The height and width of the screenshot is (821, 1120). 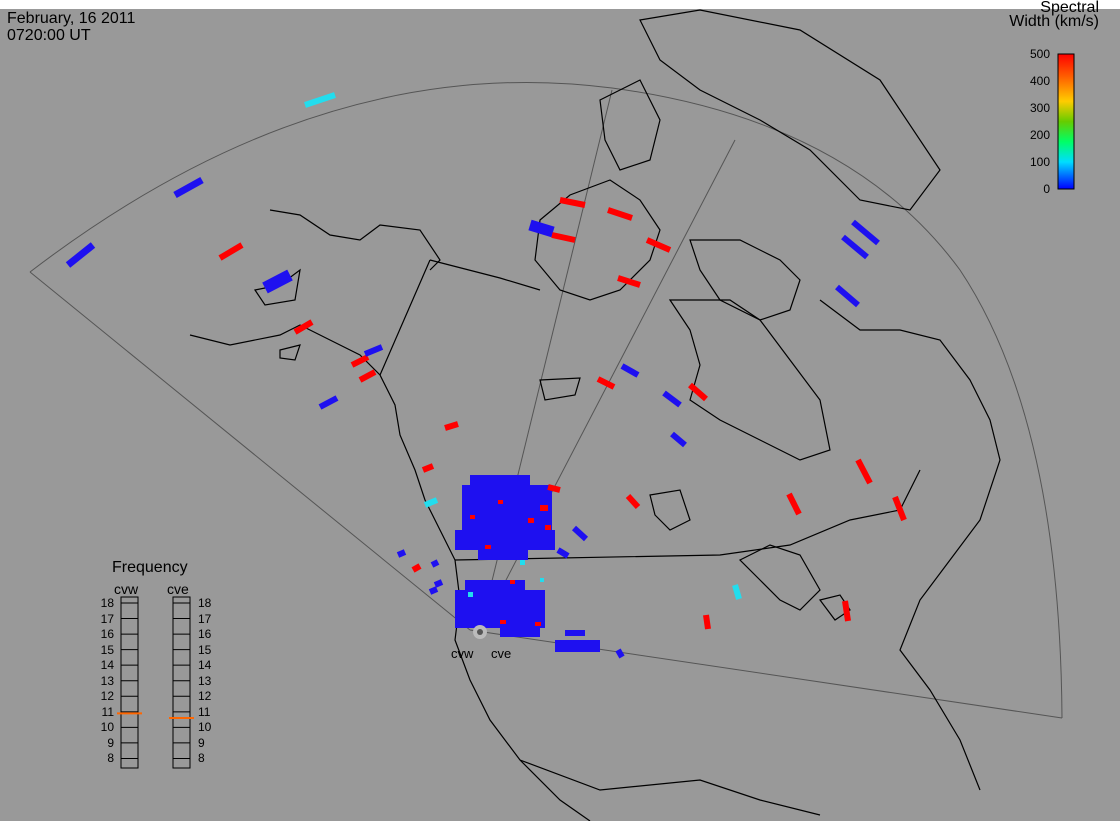 What do you see at coordinates (462, 653) in the screenshot?
I see `radar-label-cvw: cvw` at bounding box center [462, 653].